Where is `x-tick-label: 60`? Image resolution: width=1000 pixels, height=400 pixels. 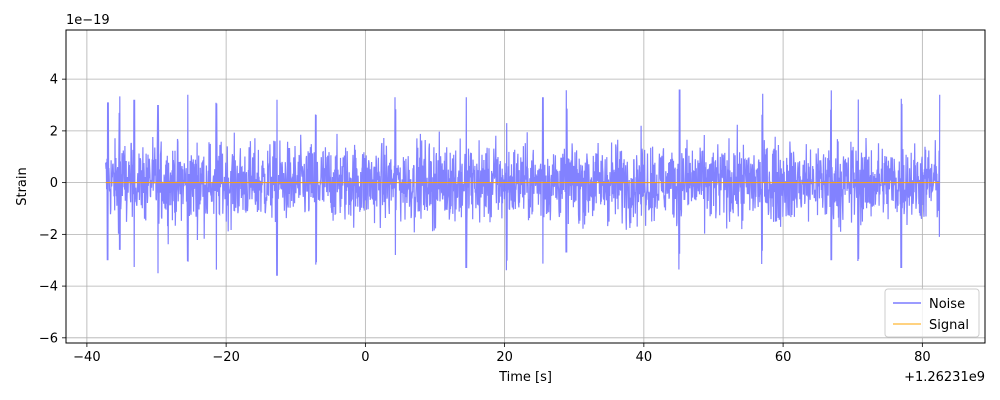 x-tick-label: 60 is located at coordinates (783, 357).